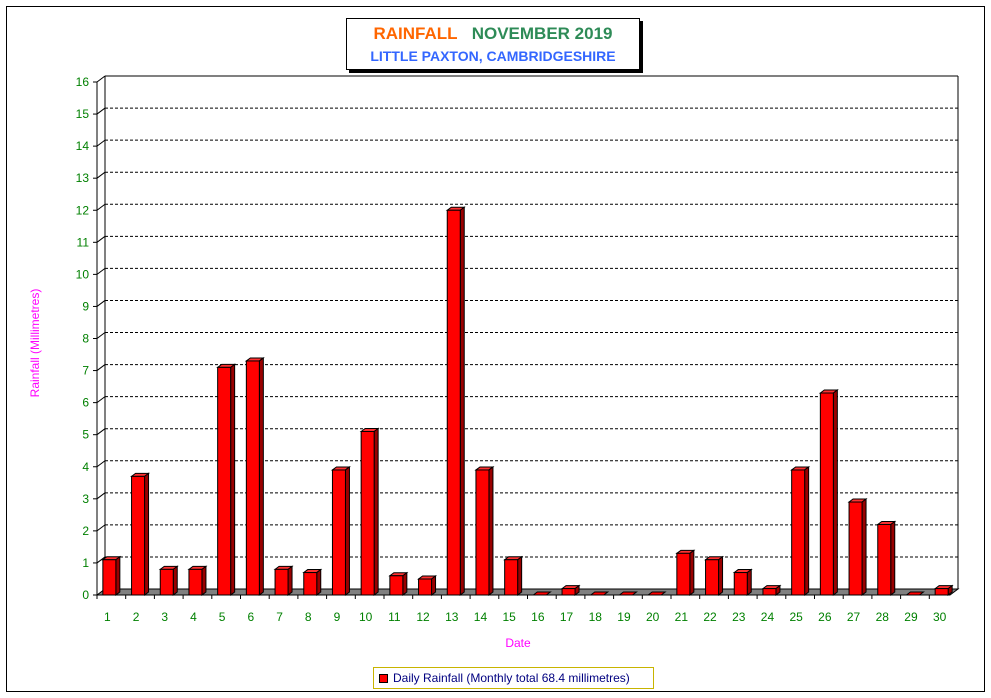 The image size is (991, 698). I want to click on x-tick-label: 25, so click(796, 617).